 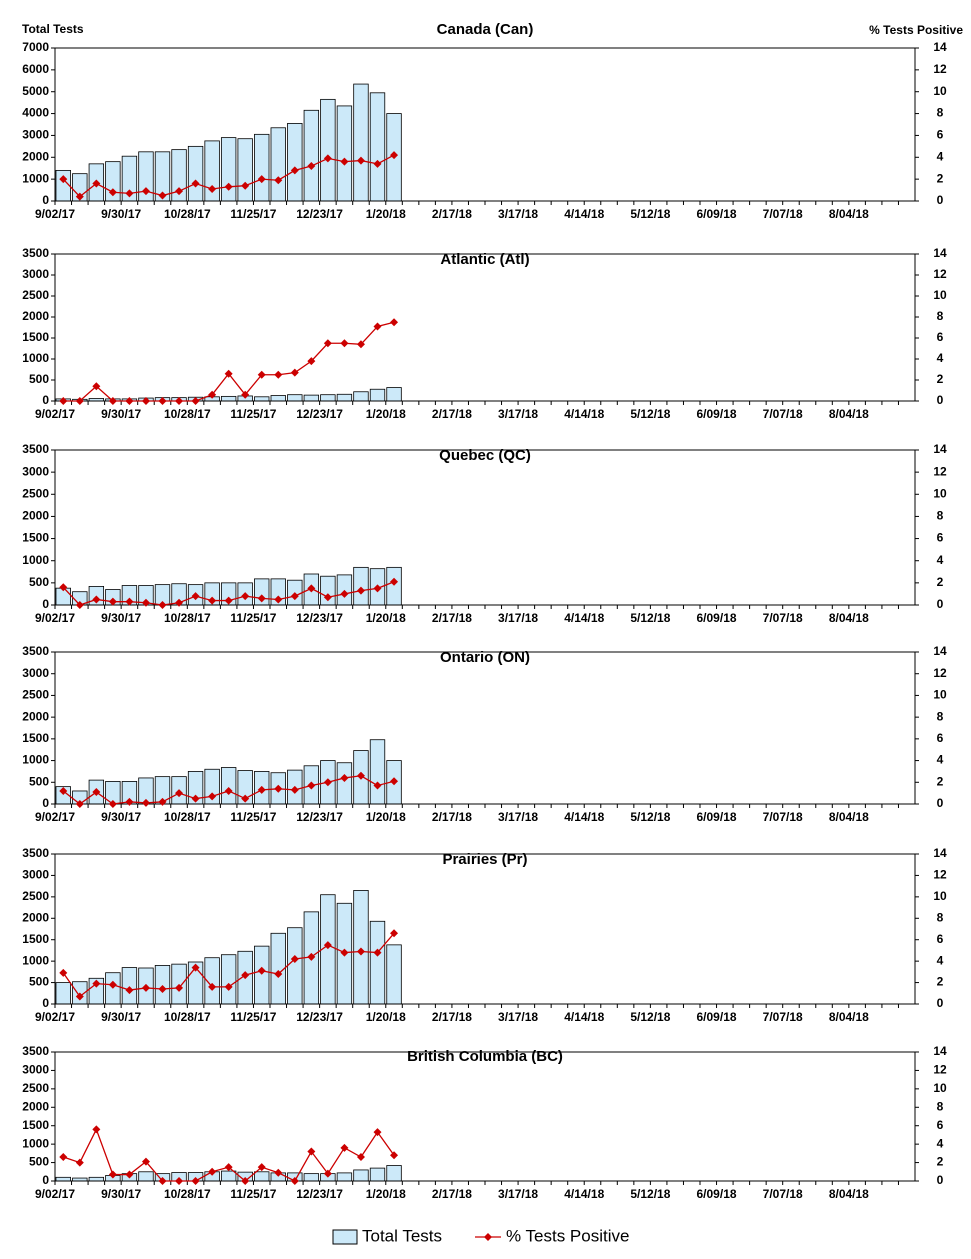 I want to click on y2-tick-label: 6, so click(x=940, y=538).